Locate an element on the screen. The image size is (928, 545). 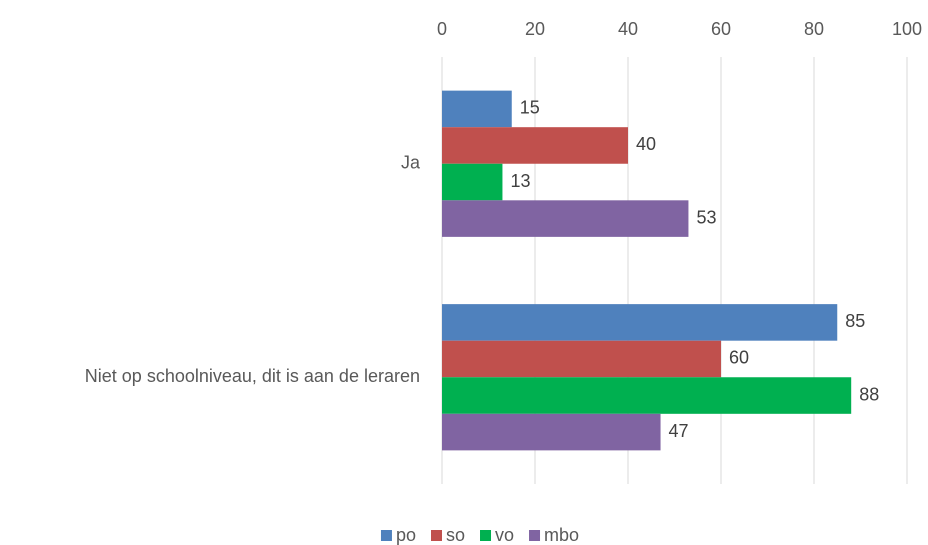
legend-label: so is located at coordinates (455, 535).